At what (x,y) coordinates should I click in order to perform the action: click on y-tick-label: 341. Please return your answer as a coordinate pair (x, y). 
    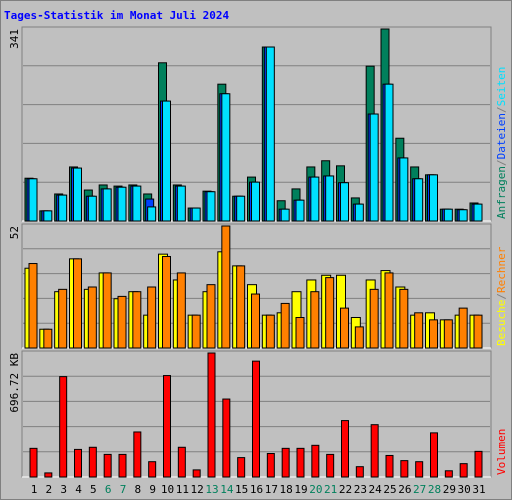
    Looking at the image, I should click on (14, 39).